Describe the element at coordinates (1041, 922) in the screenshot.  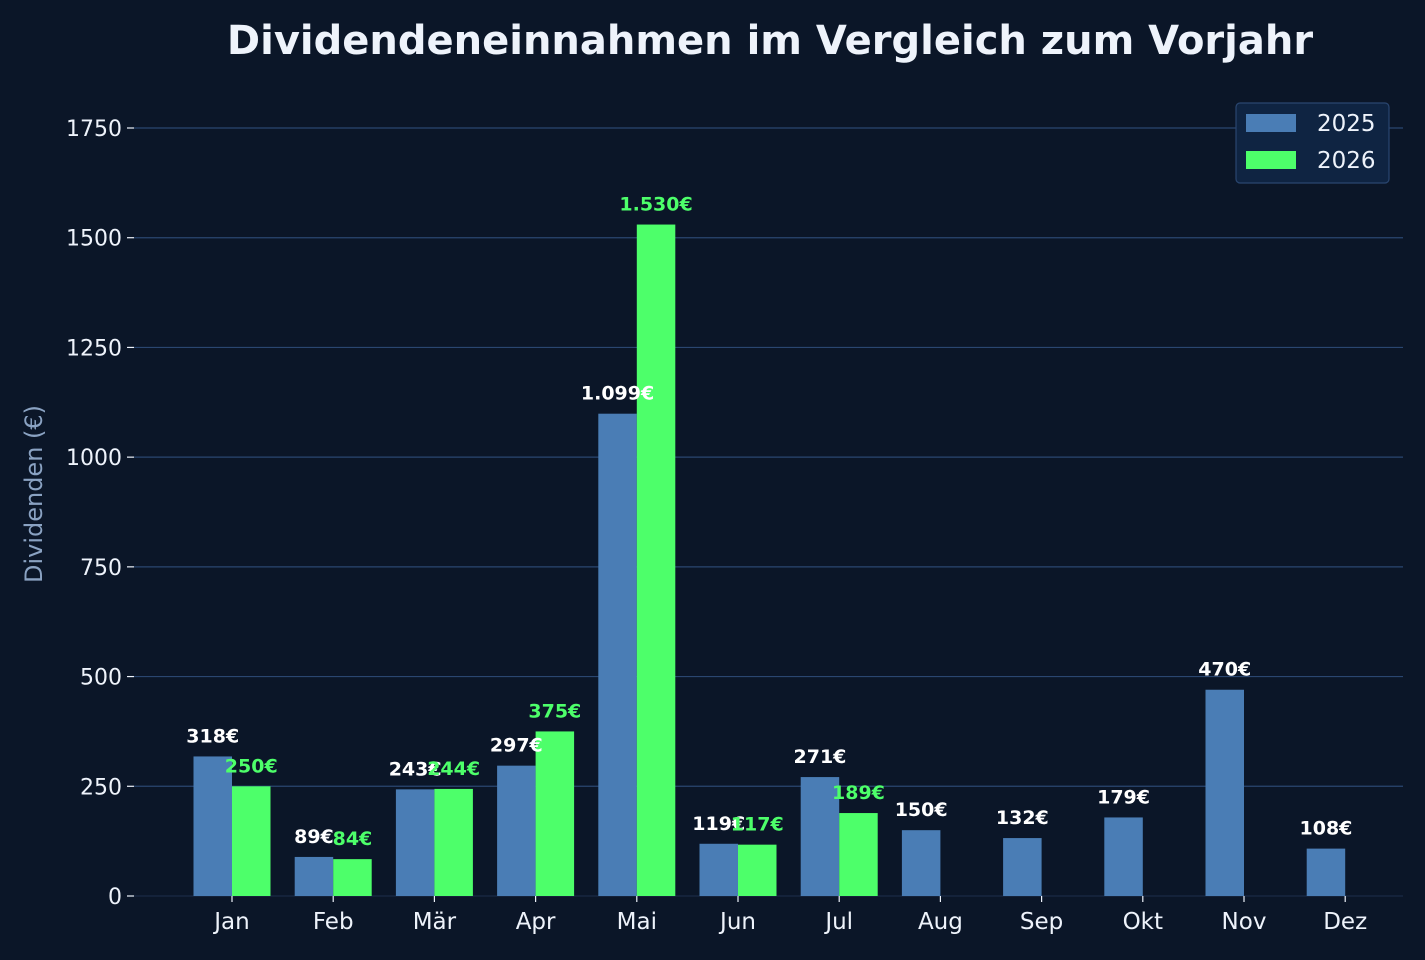
I see `x-tick-label: Sep` at that location.